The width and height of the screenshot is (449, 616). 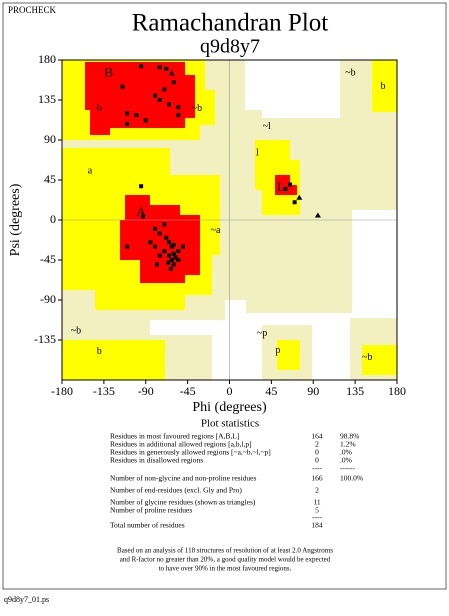 What do you see at coordinates (188, 391) in the screenshot?
I see `x-tick-label: -45` at bounding box center [188, 391].